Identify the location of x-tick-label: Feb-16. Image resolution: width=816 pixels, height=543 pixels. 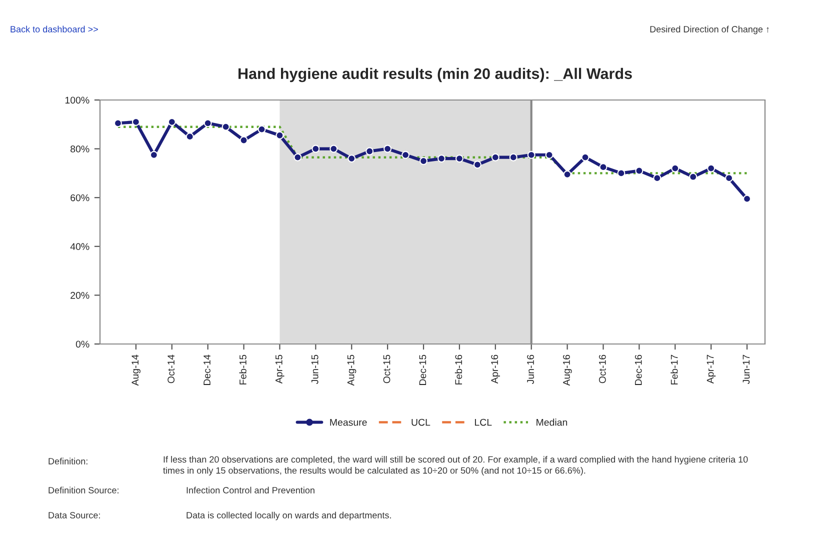
(458, 369).